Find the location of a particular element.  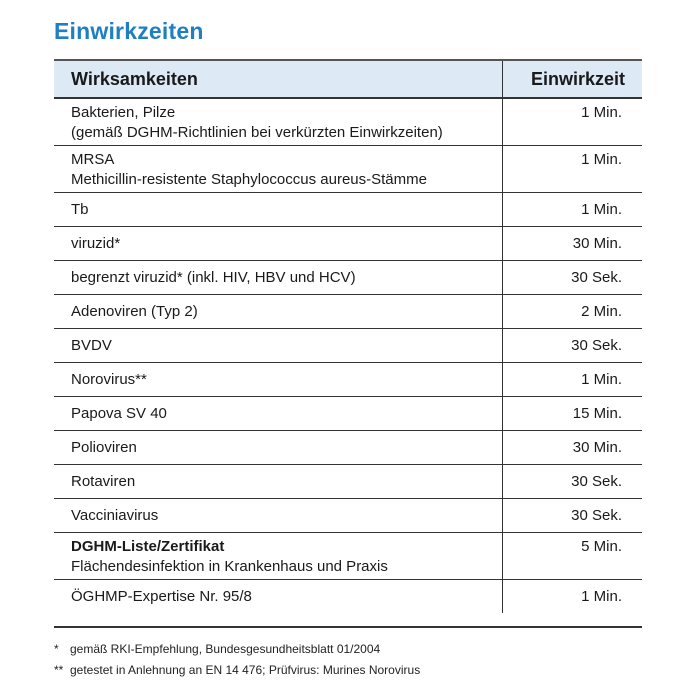

footnote-marker: * is located at coordinates (56, 649).